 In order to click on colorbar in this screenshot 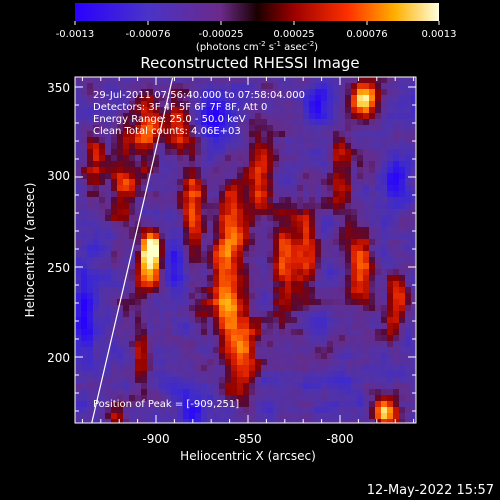, I will do `click(257, 12)`.